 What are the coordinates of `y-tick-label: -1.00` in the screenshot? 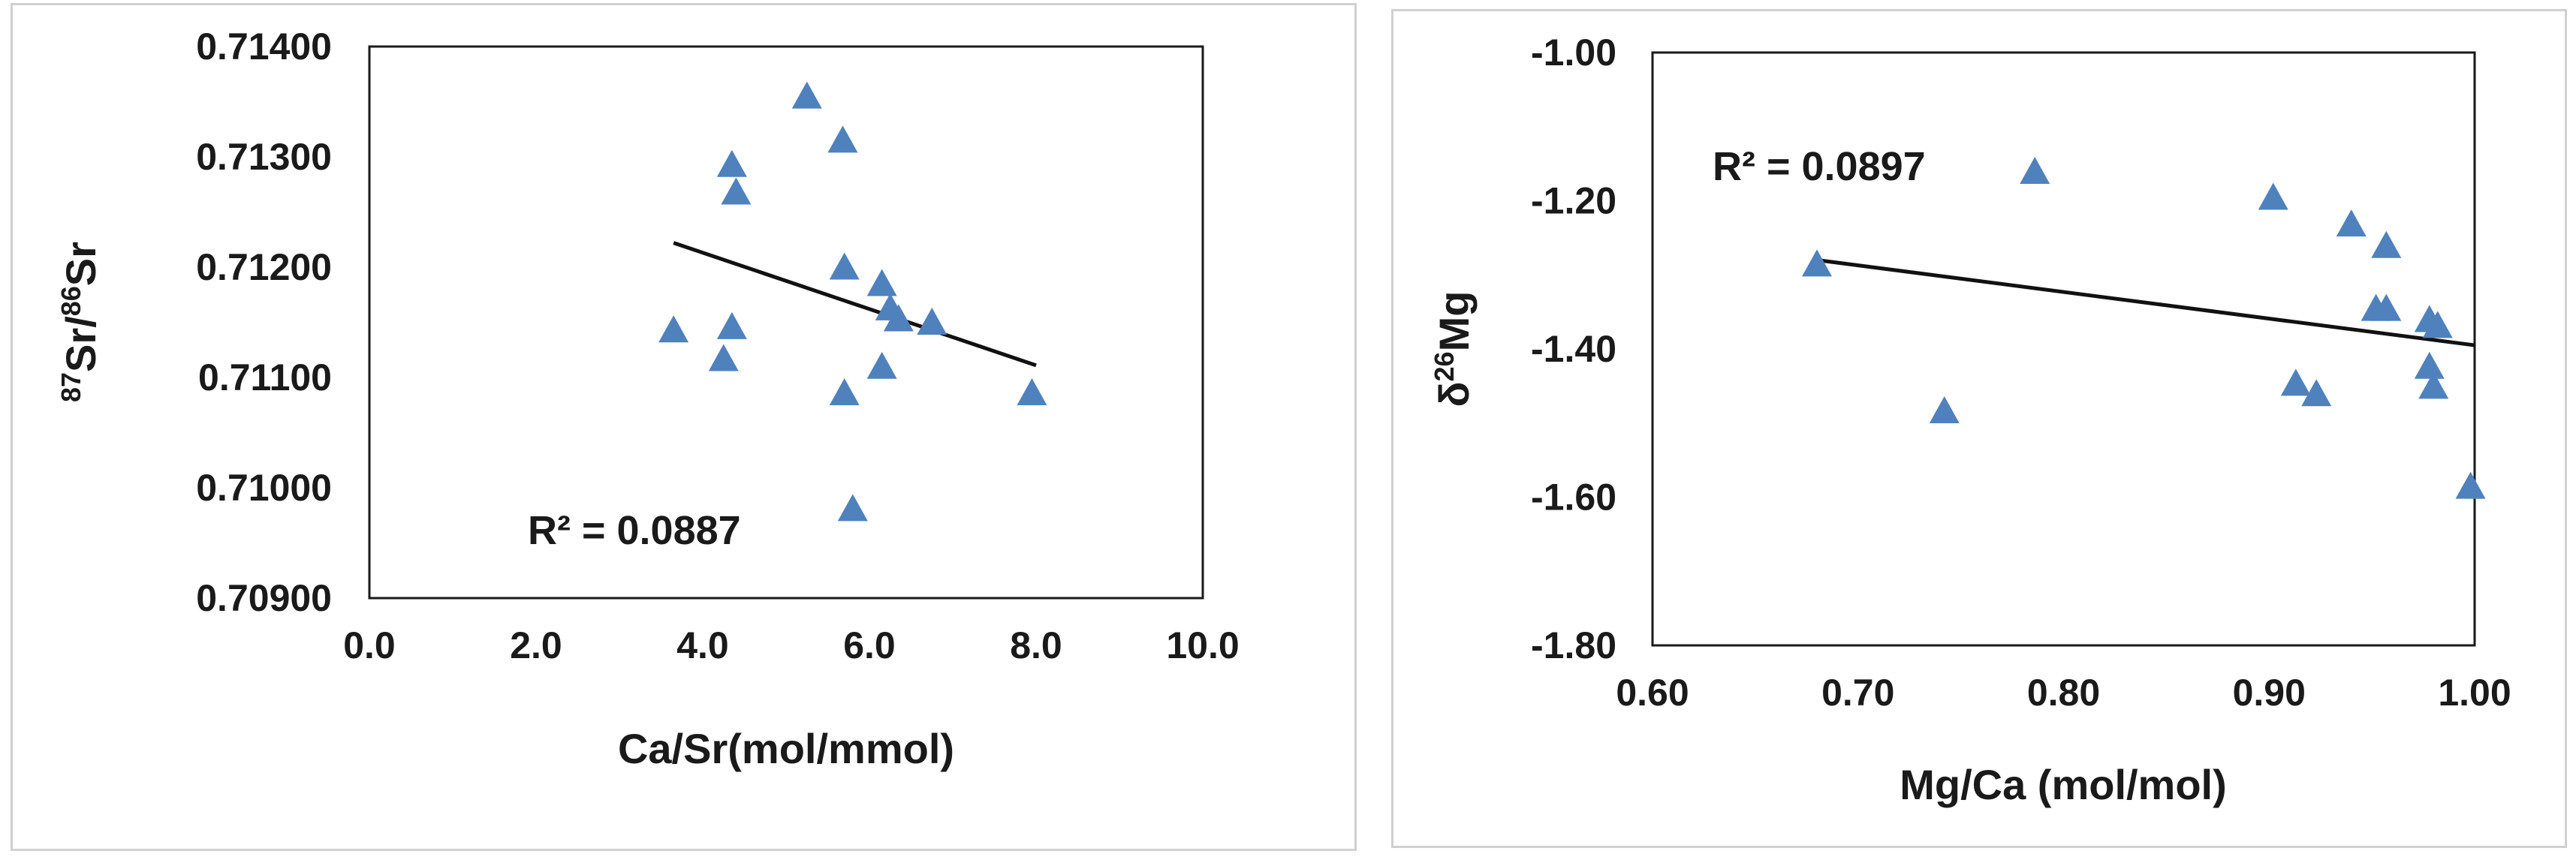 It's located at (1573, 53).